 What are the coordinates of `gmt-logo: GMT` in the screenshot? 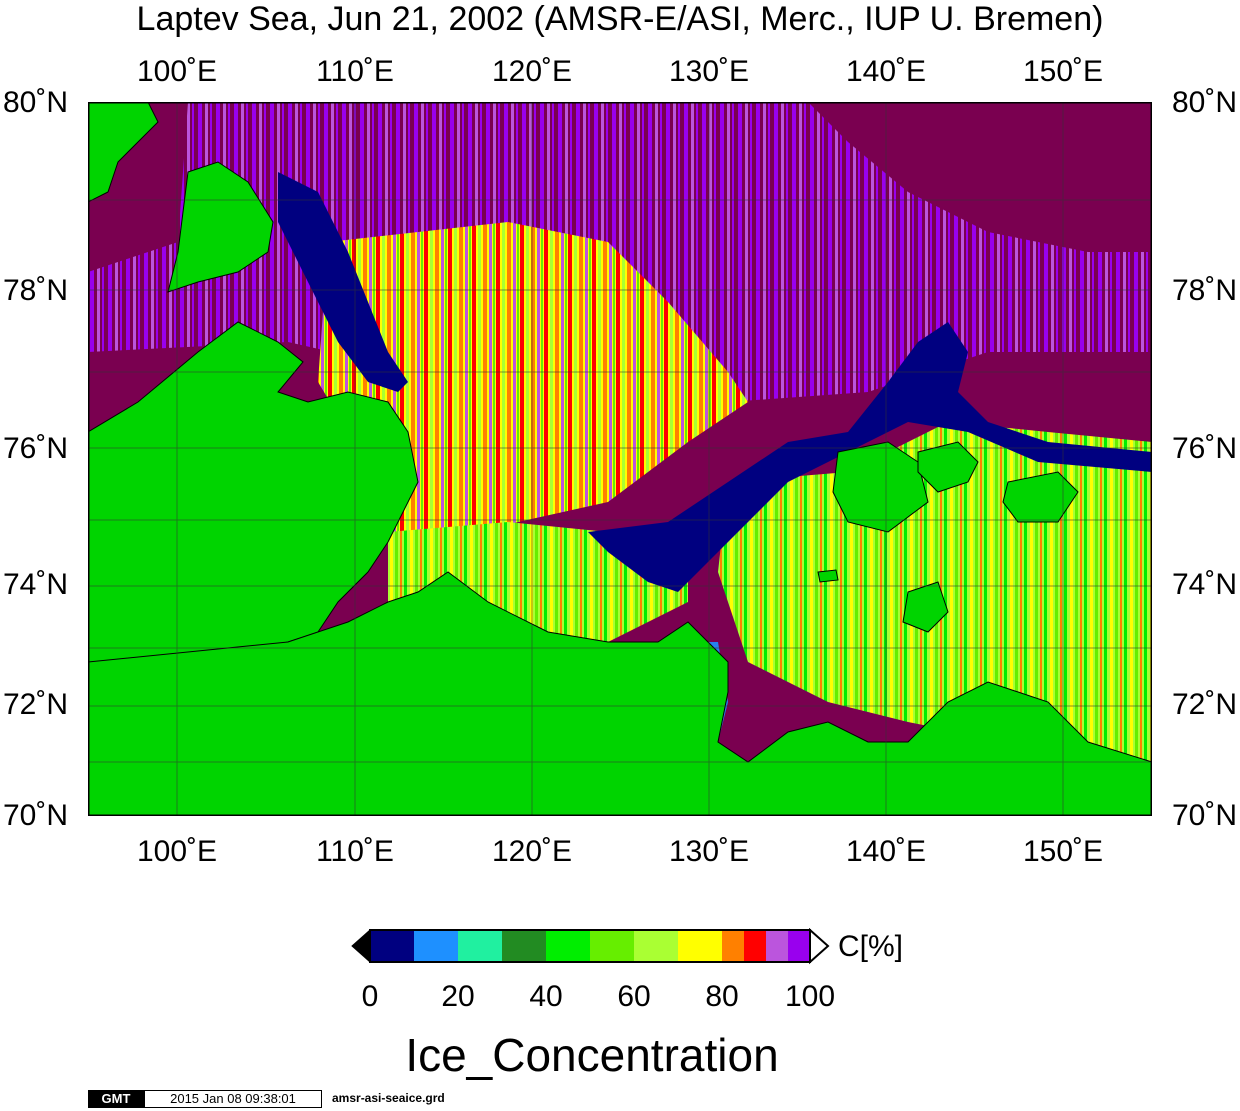 It's located at (116, 1099).